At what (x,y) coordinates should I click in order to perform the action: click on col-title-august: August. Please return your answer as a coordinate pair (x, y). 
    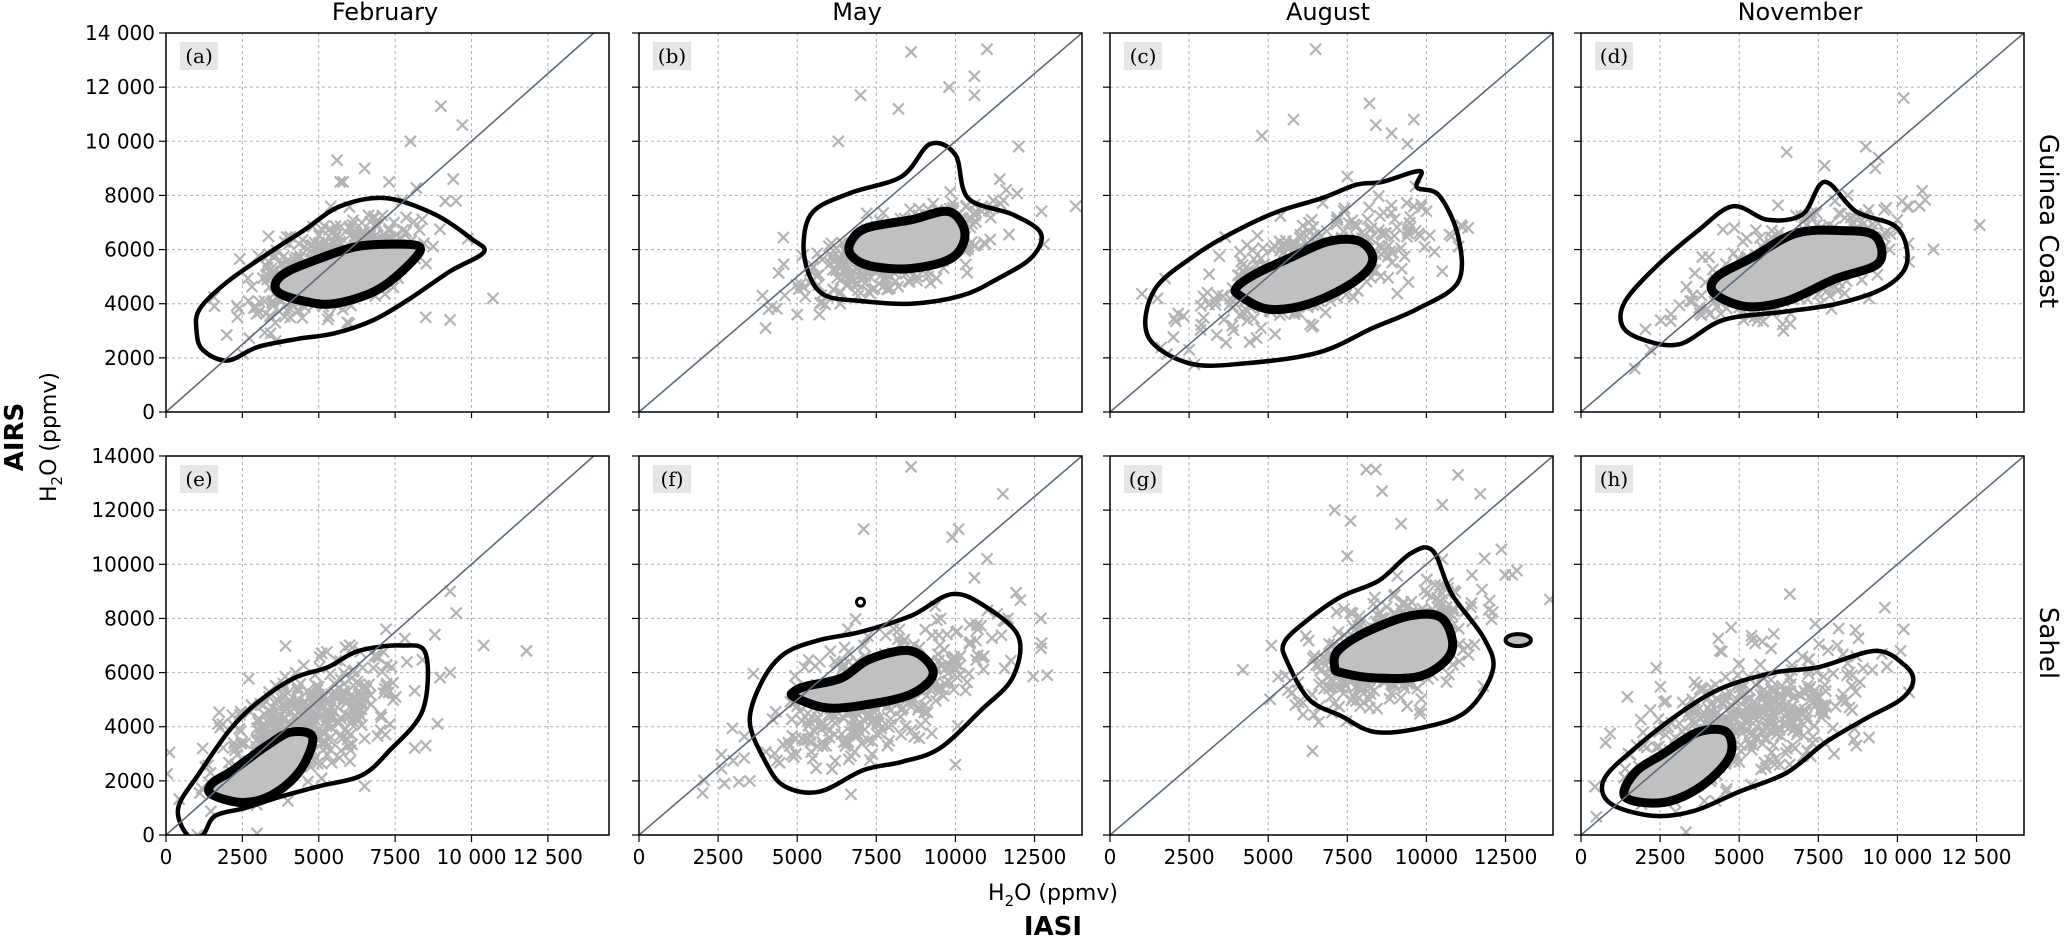
    Looking at the image, I should click on (1328, 13).